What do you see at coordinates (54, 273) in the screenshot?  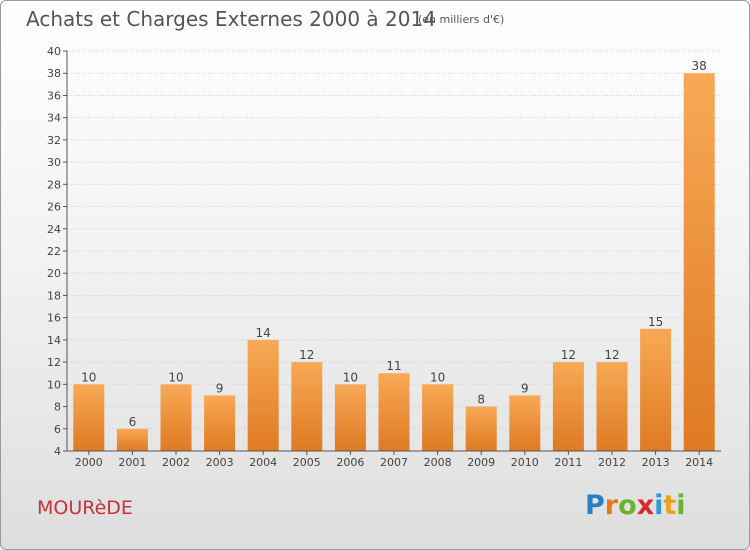 I see `y-tick-label: 20` at bounding box center [54, 273].